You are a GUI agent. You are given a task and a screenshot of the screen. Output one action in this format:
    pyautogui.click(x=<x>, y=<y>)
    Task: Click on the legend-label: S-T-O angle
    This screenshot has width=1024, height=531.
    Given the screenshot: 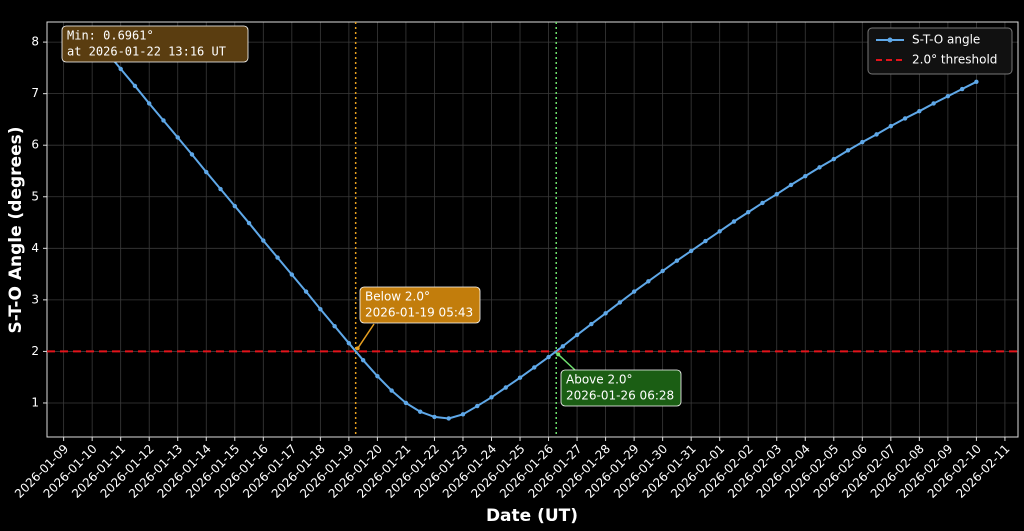 What is the action you would take?
    pyautogui.click(x=946, y=40)
    